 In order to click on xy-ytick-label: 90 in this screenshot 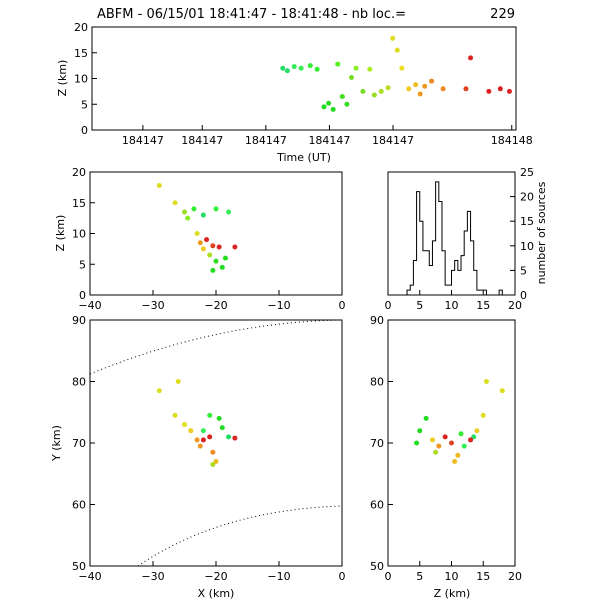, I will do `click(79, 320)`.